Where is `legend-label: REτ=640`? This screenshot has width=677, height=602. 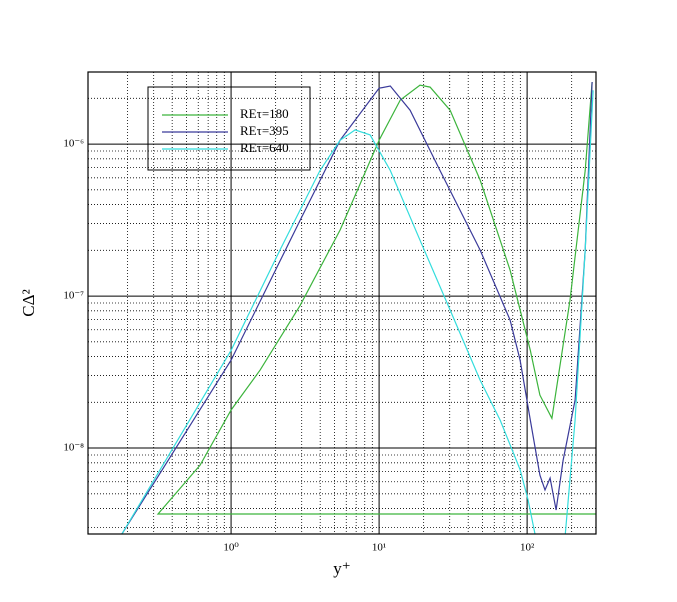
legend-label: REτ=640 is located at coordinates (264, 147).